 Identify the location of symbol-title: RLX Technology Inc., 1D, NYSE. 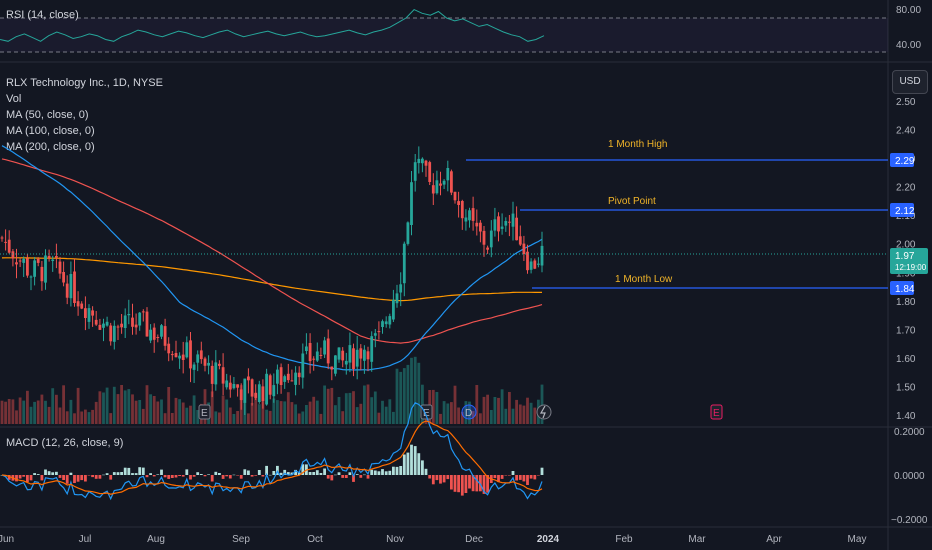
(84, 83).